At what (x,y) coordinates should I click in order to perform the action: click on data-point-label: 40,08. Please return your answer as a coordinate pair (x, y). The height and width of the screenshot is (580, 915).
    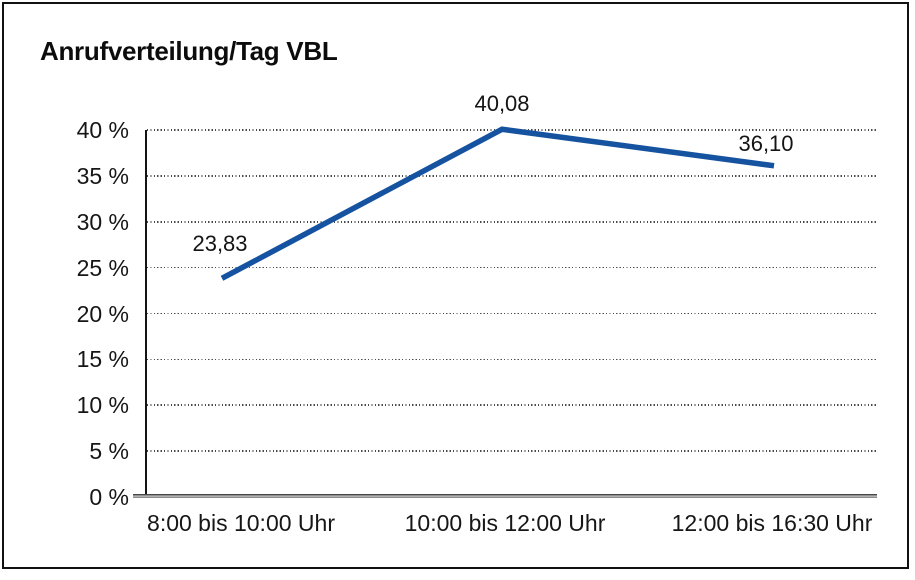
    Looking at the image, I should click on (502, 104).